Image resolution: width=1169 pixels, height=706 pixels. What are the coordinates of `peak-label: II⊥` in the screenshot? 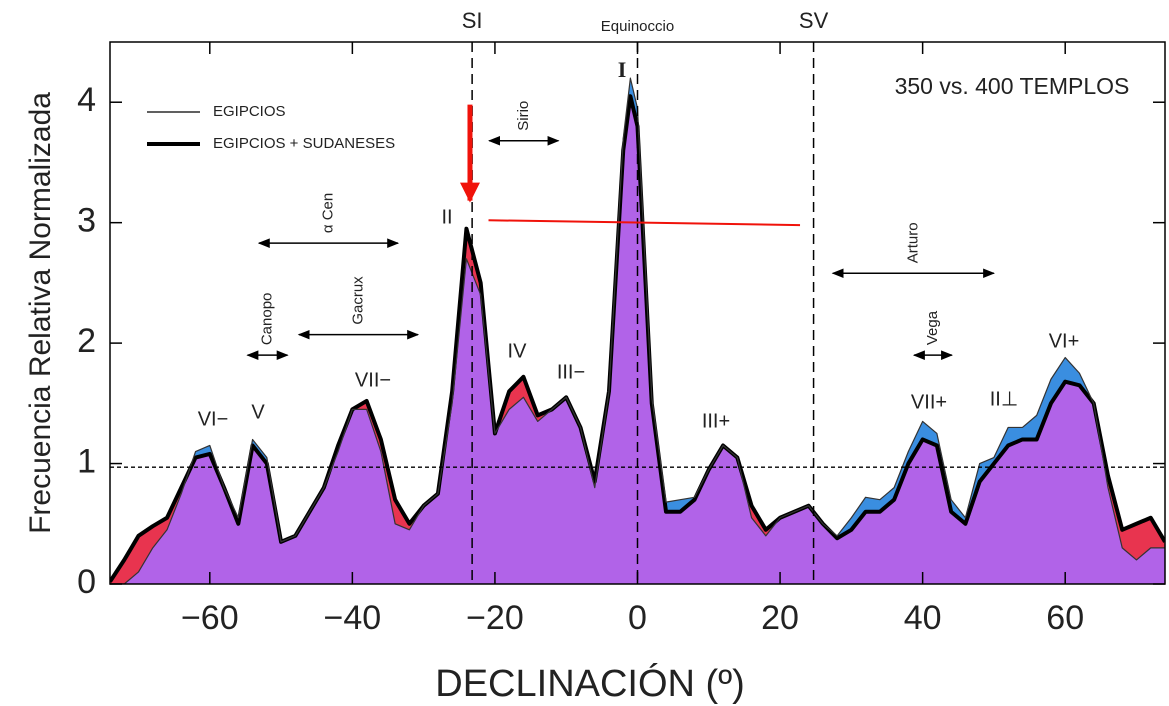 It's located at (1004, 399).